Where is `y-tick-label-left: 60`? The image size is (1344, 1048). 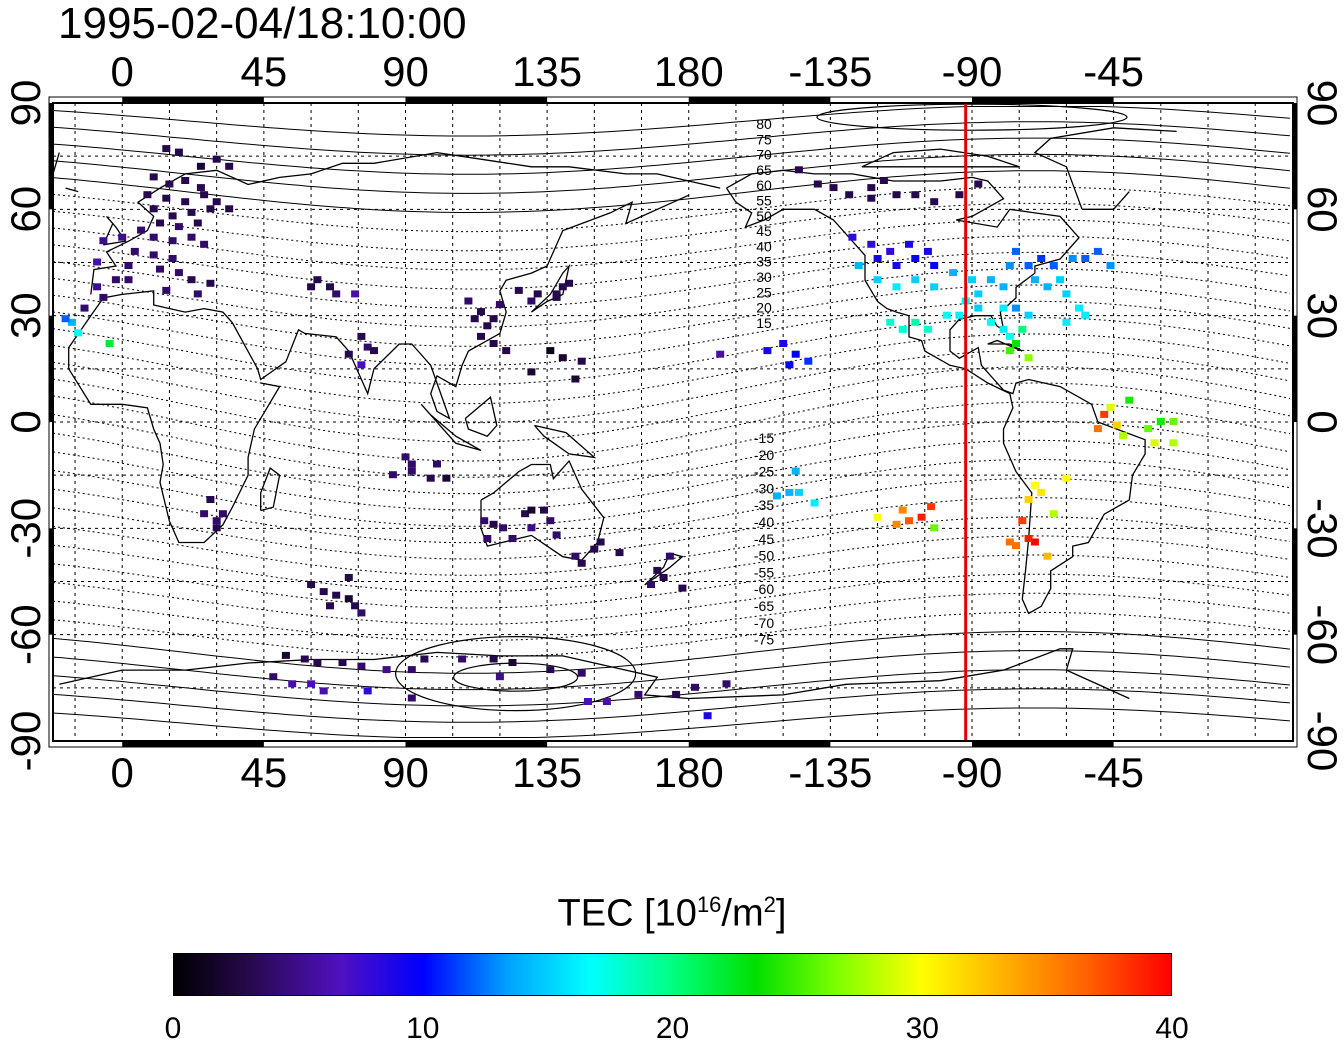
y-tick-label-left: 60 is located at coordinates (25, 209).